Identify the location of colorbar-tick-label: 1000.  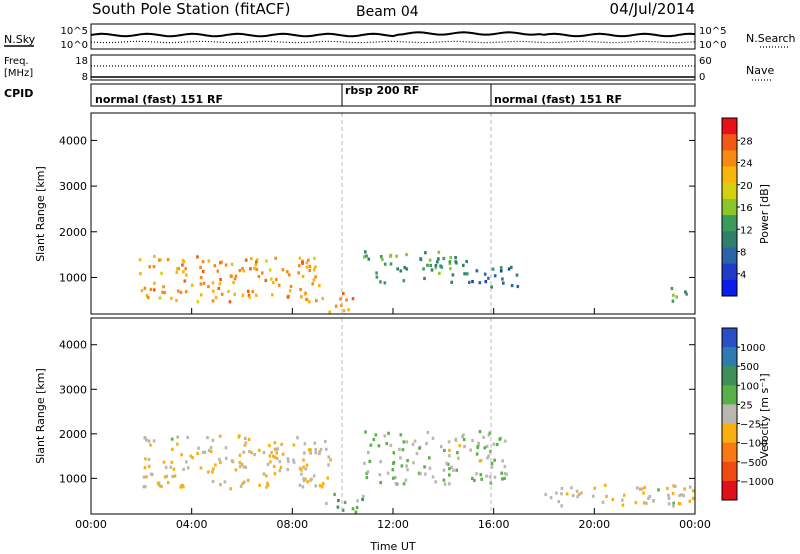
(752, 348).